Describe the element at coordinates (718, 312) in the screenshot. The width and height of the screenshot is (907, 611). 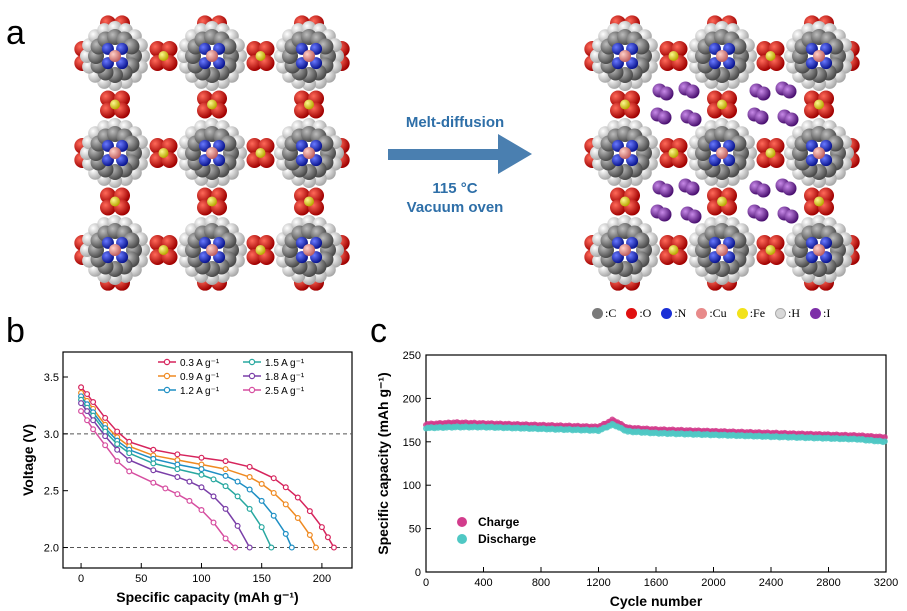
I see `legend-label-cu: :Cu` at that location.